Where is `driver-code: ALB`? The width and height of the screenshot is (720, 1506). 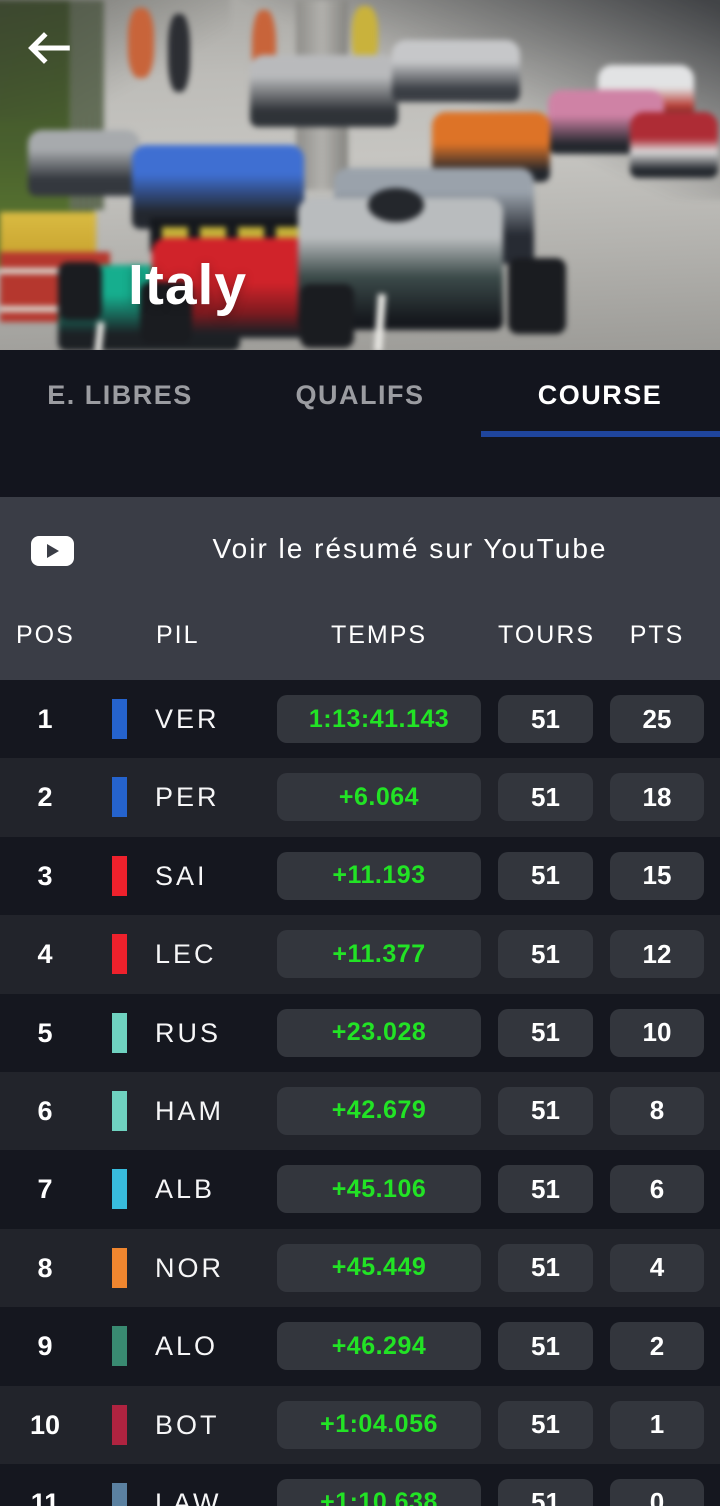 driver-code: ALB is located at coordinates (185, 1189).